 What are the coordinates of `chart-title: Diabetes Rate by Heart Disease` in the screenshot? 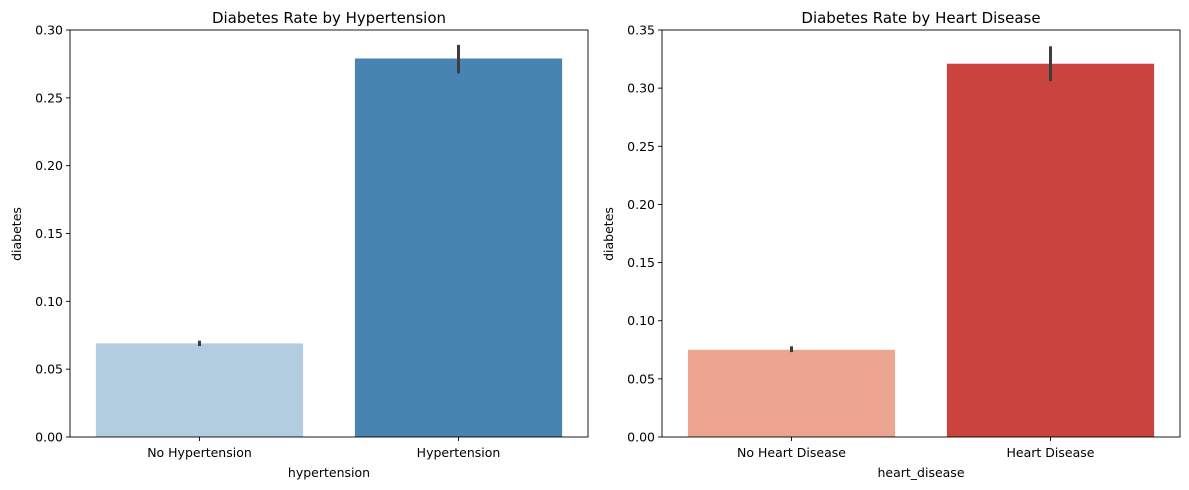 It's located at (920, 18).